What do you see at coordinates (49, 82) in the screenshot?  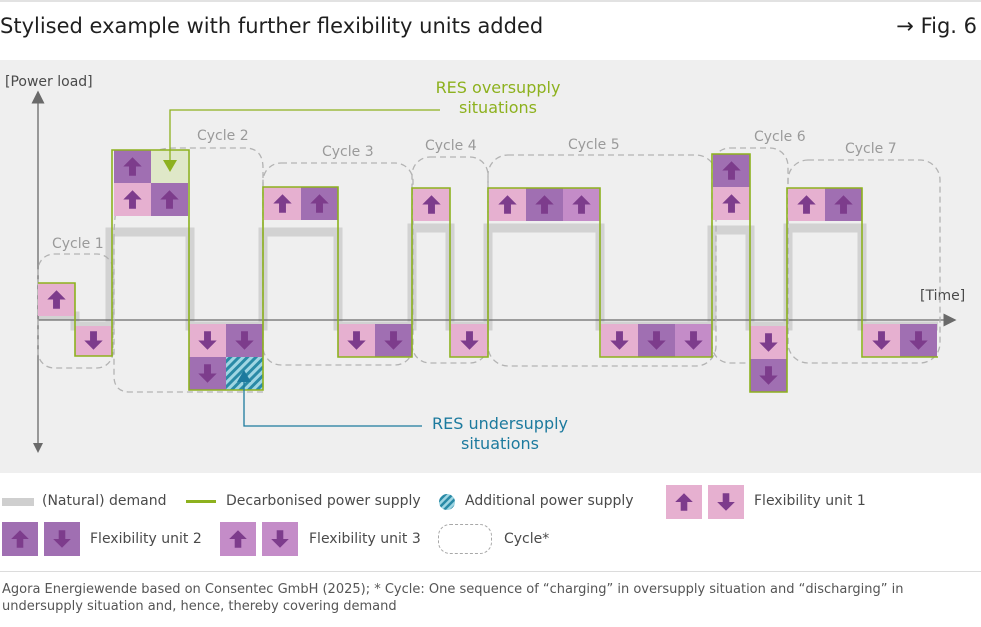 I see `y-axis-label: [Power load]` at bounding box center [49, 82].